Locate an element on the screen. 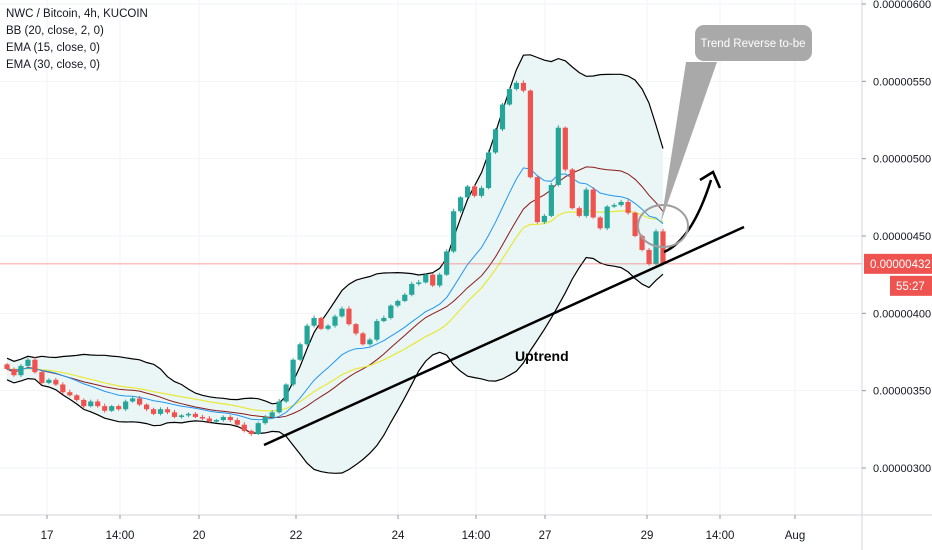  current-price-badge is located at coordinates (898, 263).